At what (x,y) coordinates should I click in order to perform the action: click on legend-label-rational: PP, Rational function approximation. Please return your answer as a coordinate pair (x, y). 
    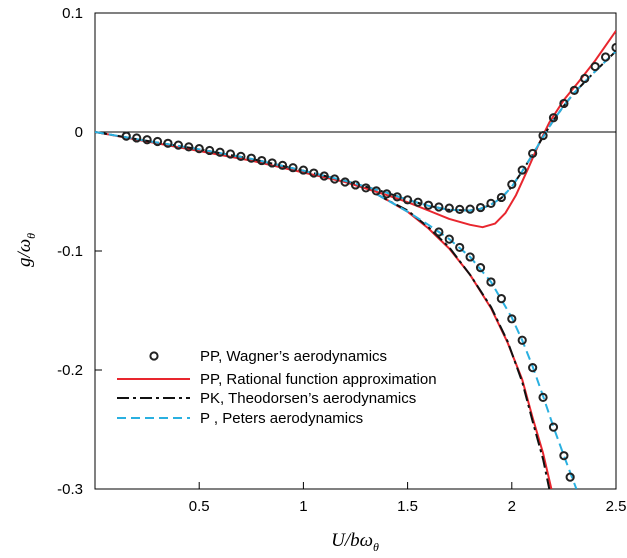
    Looking at the image, I should click on (318, 379).